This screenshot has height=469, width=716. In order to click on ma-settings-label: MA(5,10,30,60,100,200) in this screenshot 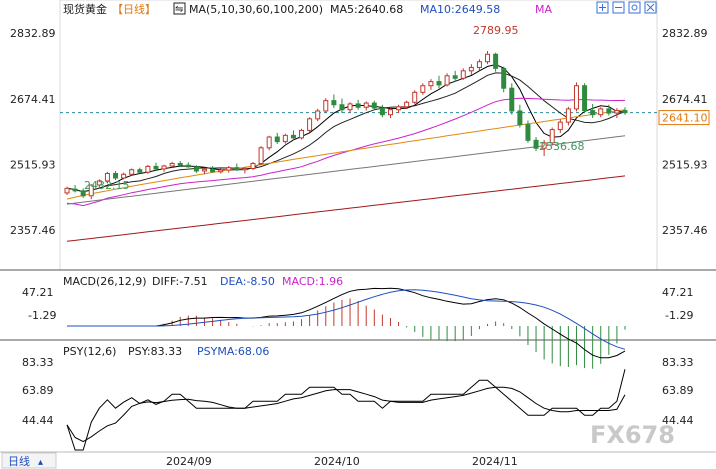, I will do `click(256, 9)`.